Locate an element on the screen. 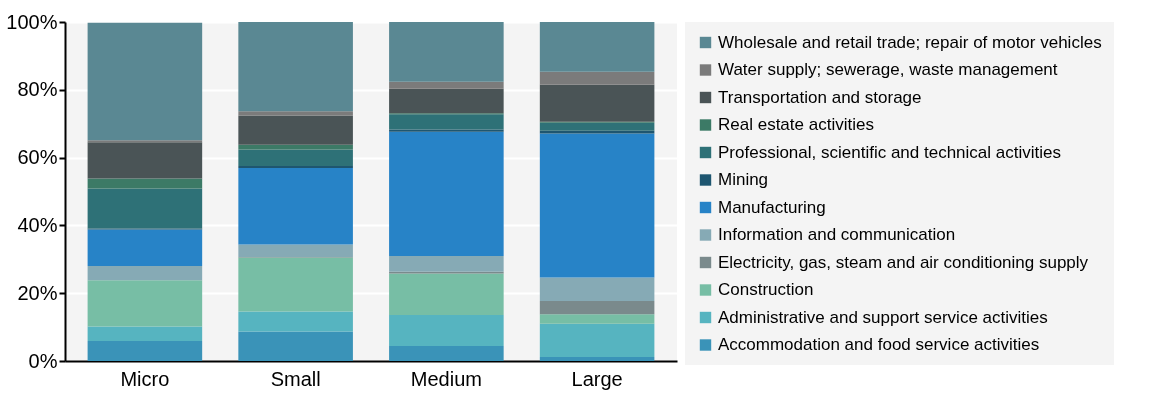 The height and width of the screenshot is (404, 1169). y-tick-label: 100% is located at coordinates (32, 21).